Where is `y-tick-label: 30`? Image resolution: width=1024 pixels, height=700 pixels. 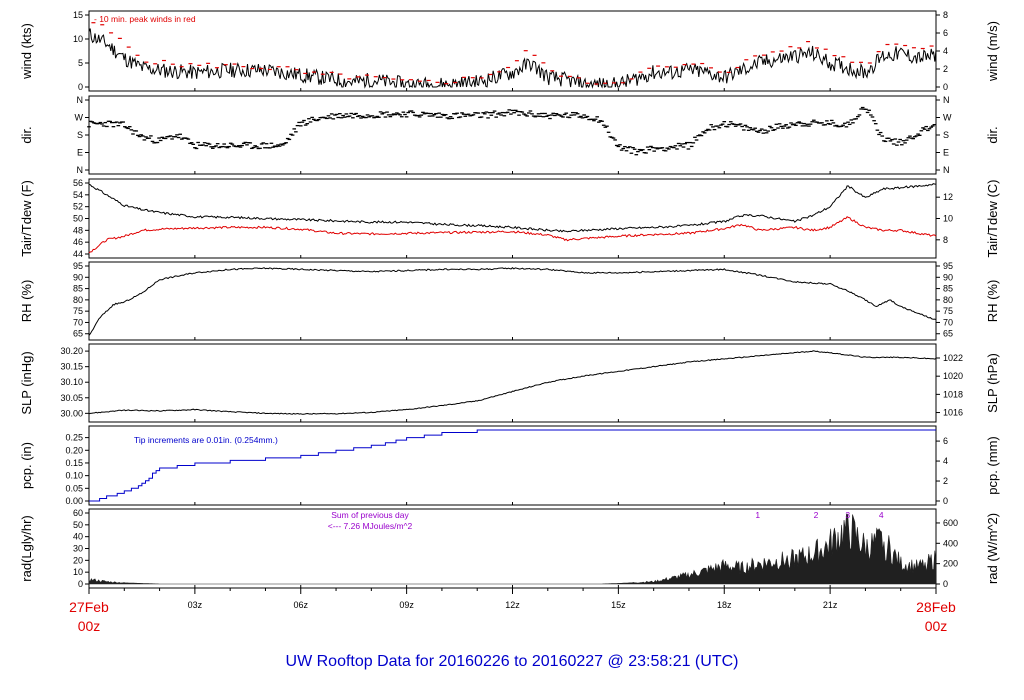 y-tick-label: 30 is located at coordinates (78, 549).